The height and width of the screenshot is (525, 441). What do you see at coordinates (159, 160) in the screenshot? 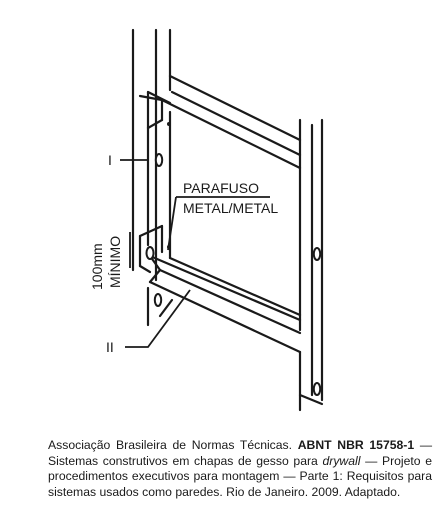
I see `screw-hole-upper-left` at bounding box center [159, 160].